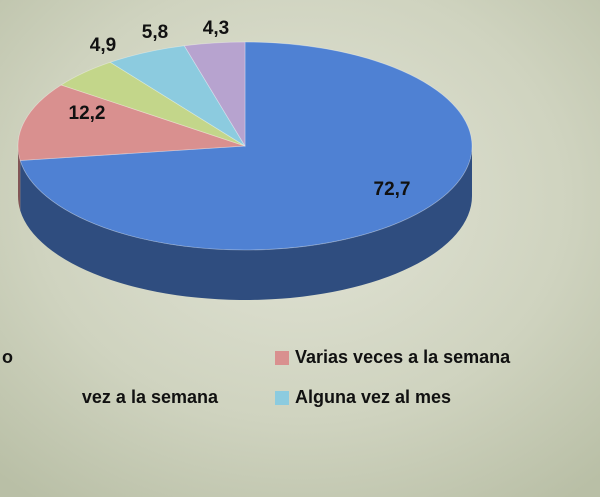 This screenshot has width=600, height=497. What do you see at coordinates (87, 113) in the screenshot?
I see `data-label: 12,2` at bounding box center [87, 113].